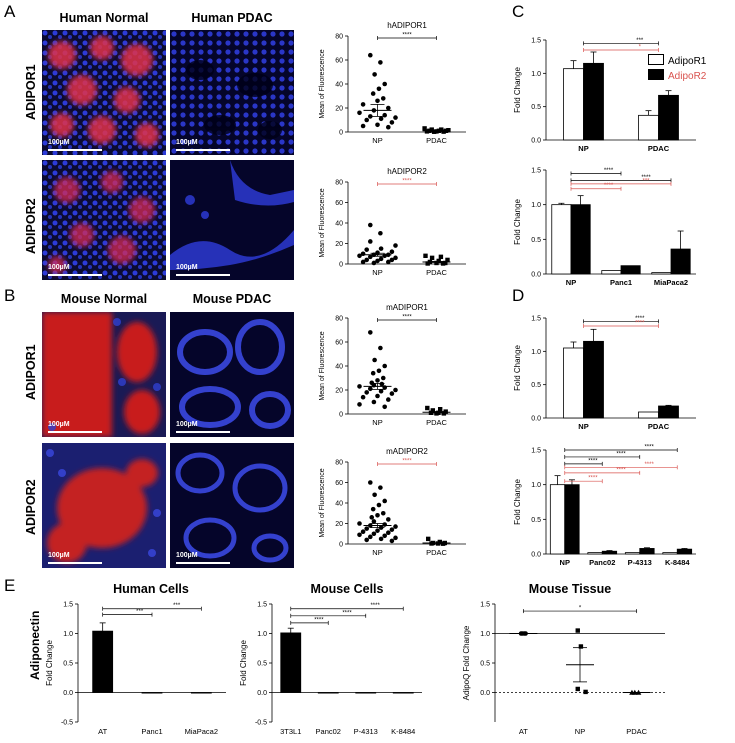  What do you see at coordinates (339, 504) in the screenshot?
I see `mADIPOR2-ytick-label: 40` at bounding box center [339, 504].